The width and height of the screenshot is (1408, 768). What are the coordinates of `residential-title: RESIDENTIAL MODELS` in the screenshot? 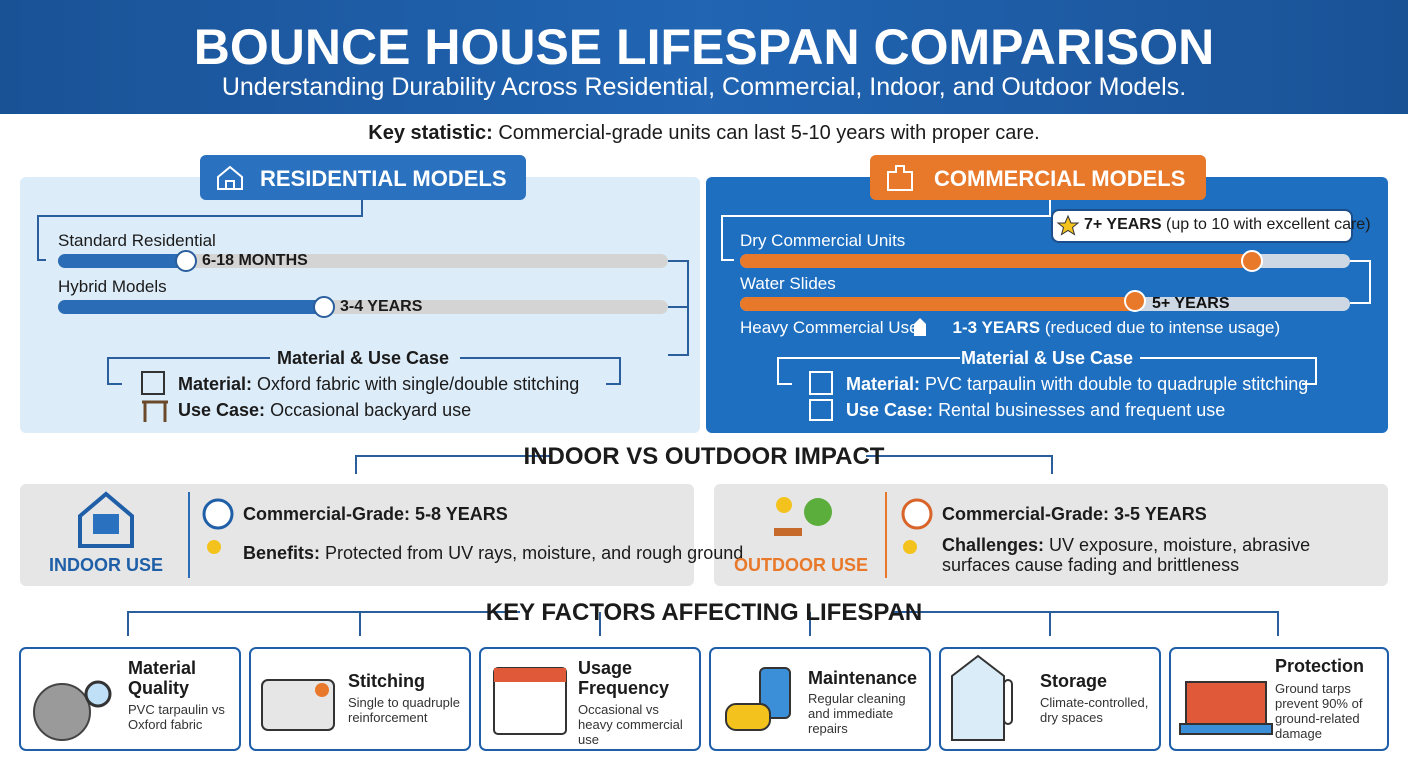 It's located at (383, 178).